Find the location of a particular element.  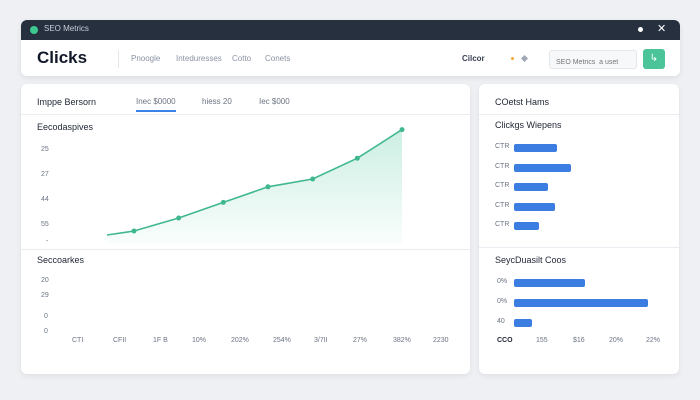

y-tick: 29 is located at coordinates (45, 295).